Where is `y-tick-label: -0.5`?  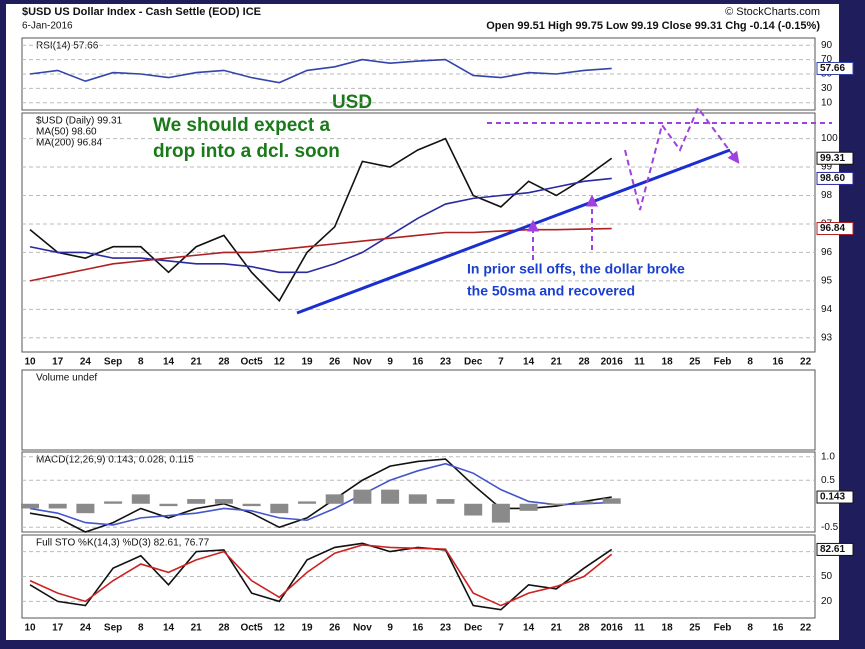 y-tick-label: -0.5 is located at coordinates (830, 527).